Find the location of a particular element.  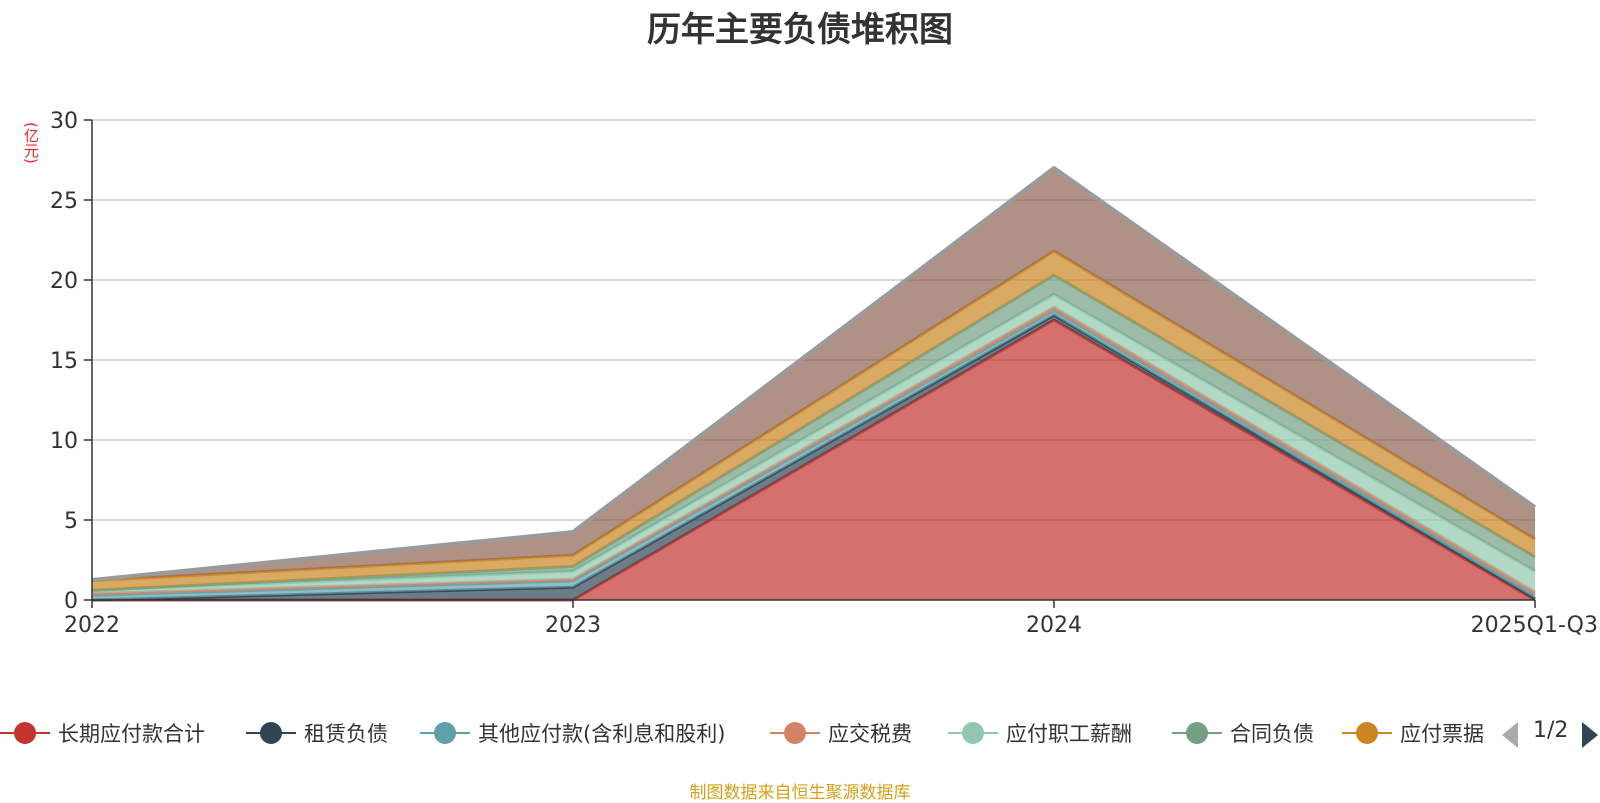

x-tick-label: 2024 is located at coordinates (1054, 625).